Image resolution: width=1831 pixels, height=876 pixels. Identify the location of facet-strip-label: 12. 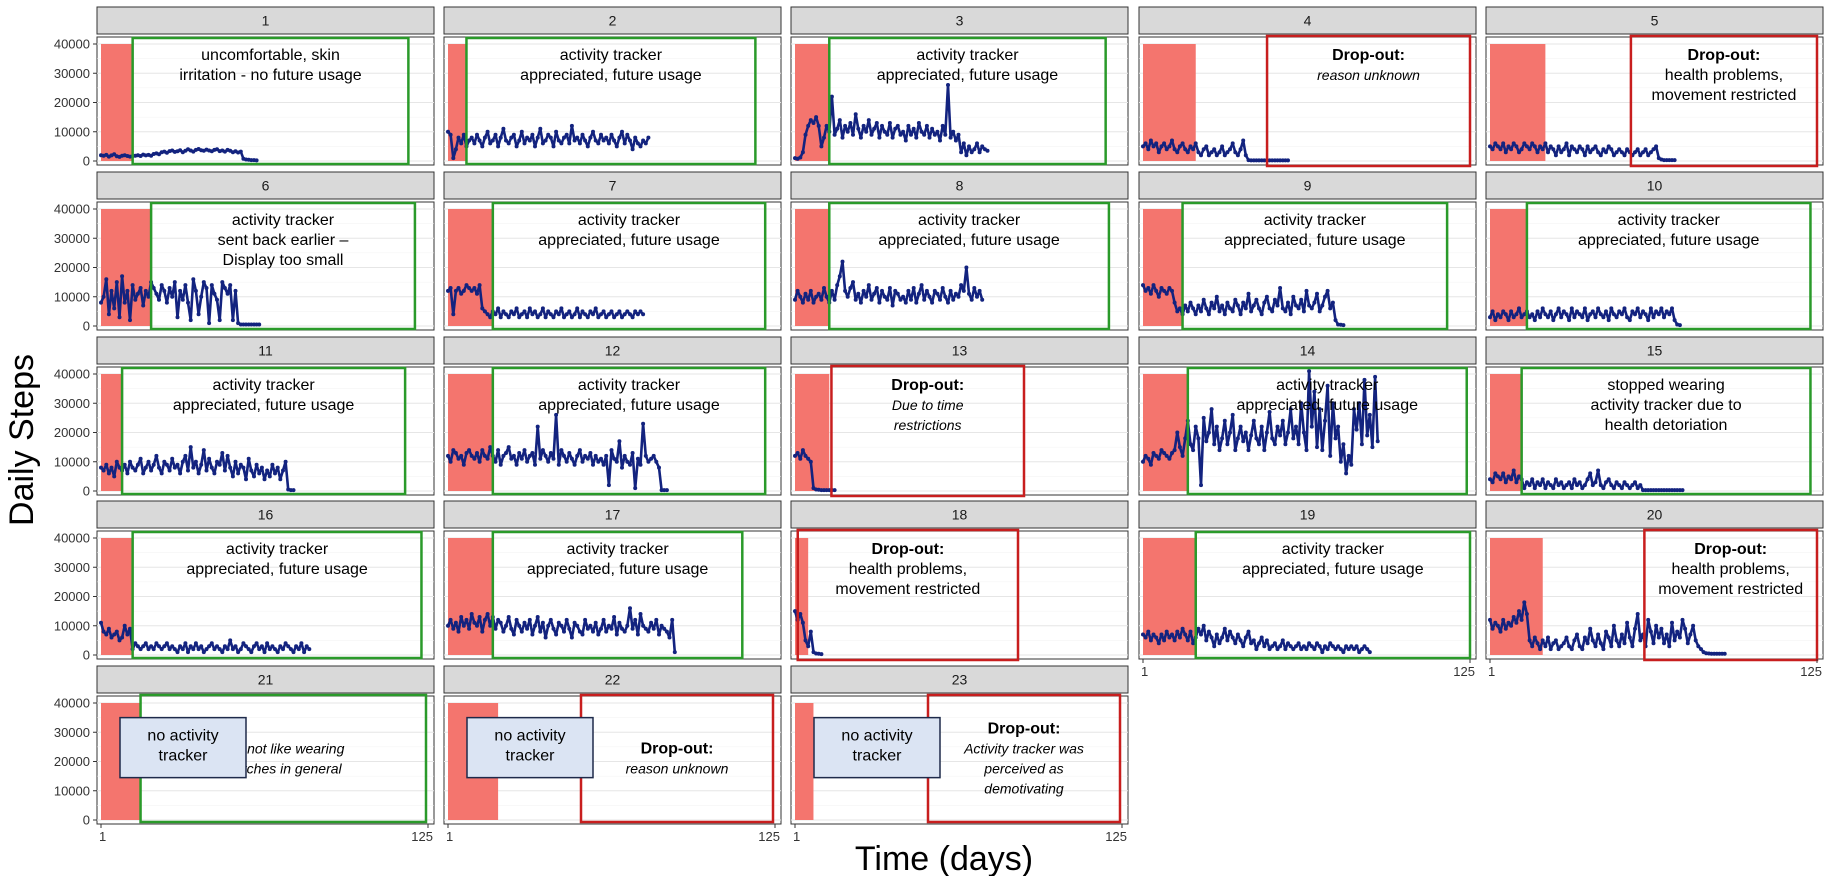
(613, 351).